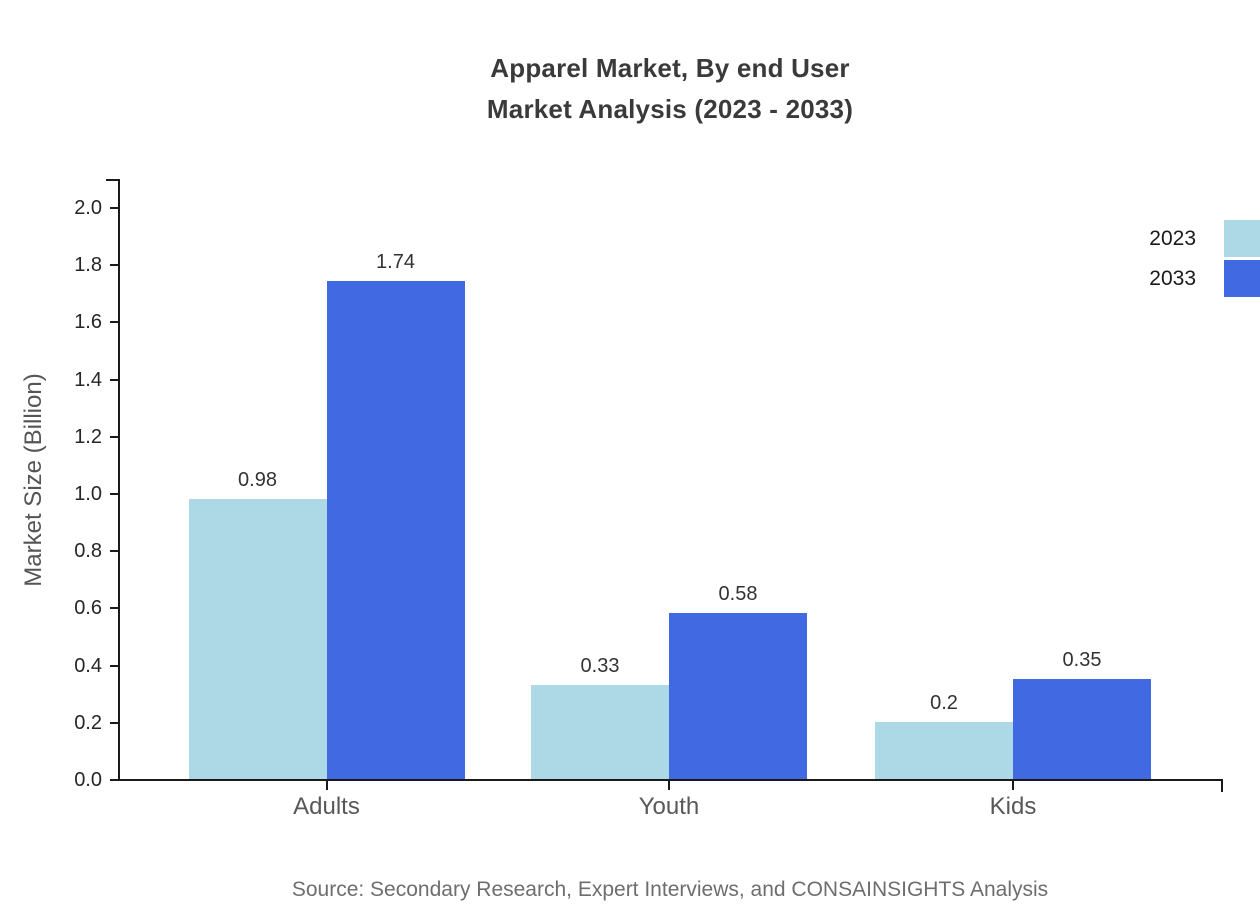  I want to click on bar-2033-kids, so click(1082, 729).